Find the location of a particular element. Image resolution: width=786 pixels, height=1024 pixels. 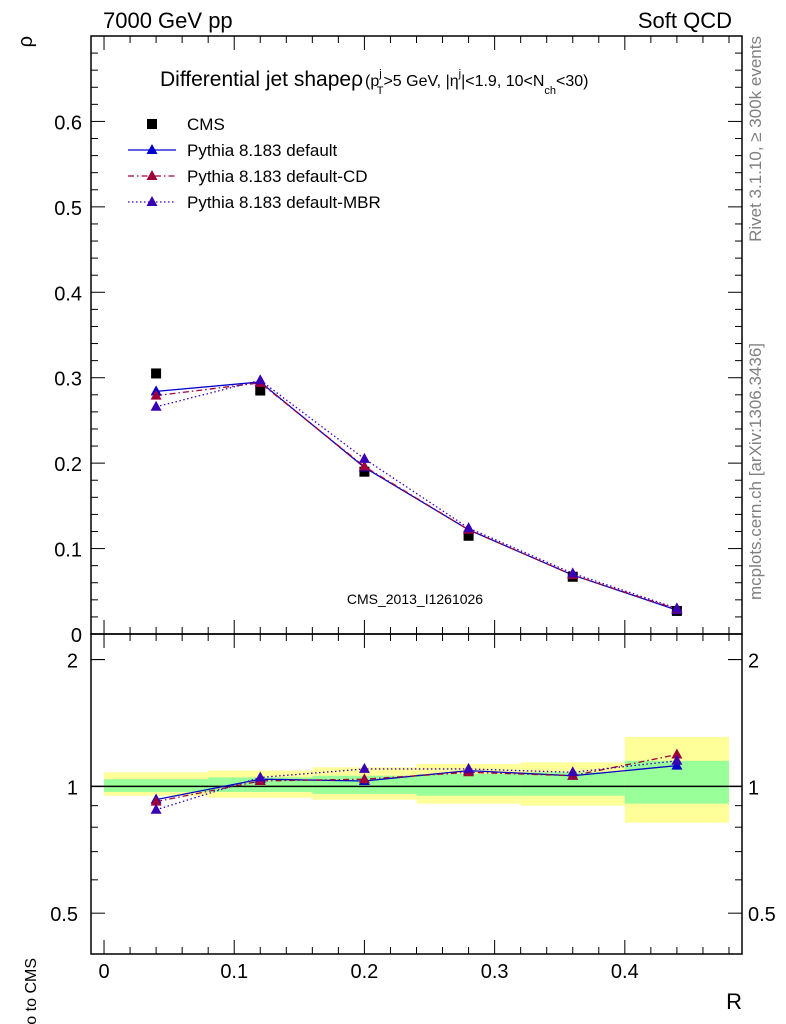

chart-title-nch-sub: ch is located at coordinates (550, 91).